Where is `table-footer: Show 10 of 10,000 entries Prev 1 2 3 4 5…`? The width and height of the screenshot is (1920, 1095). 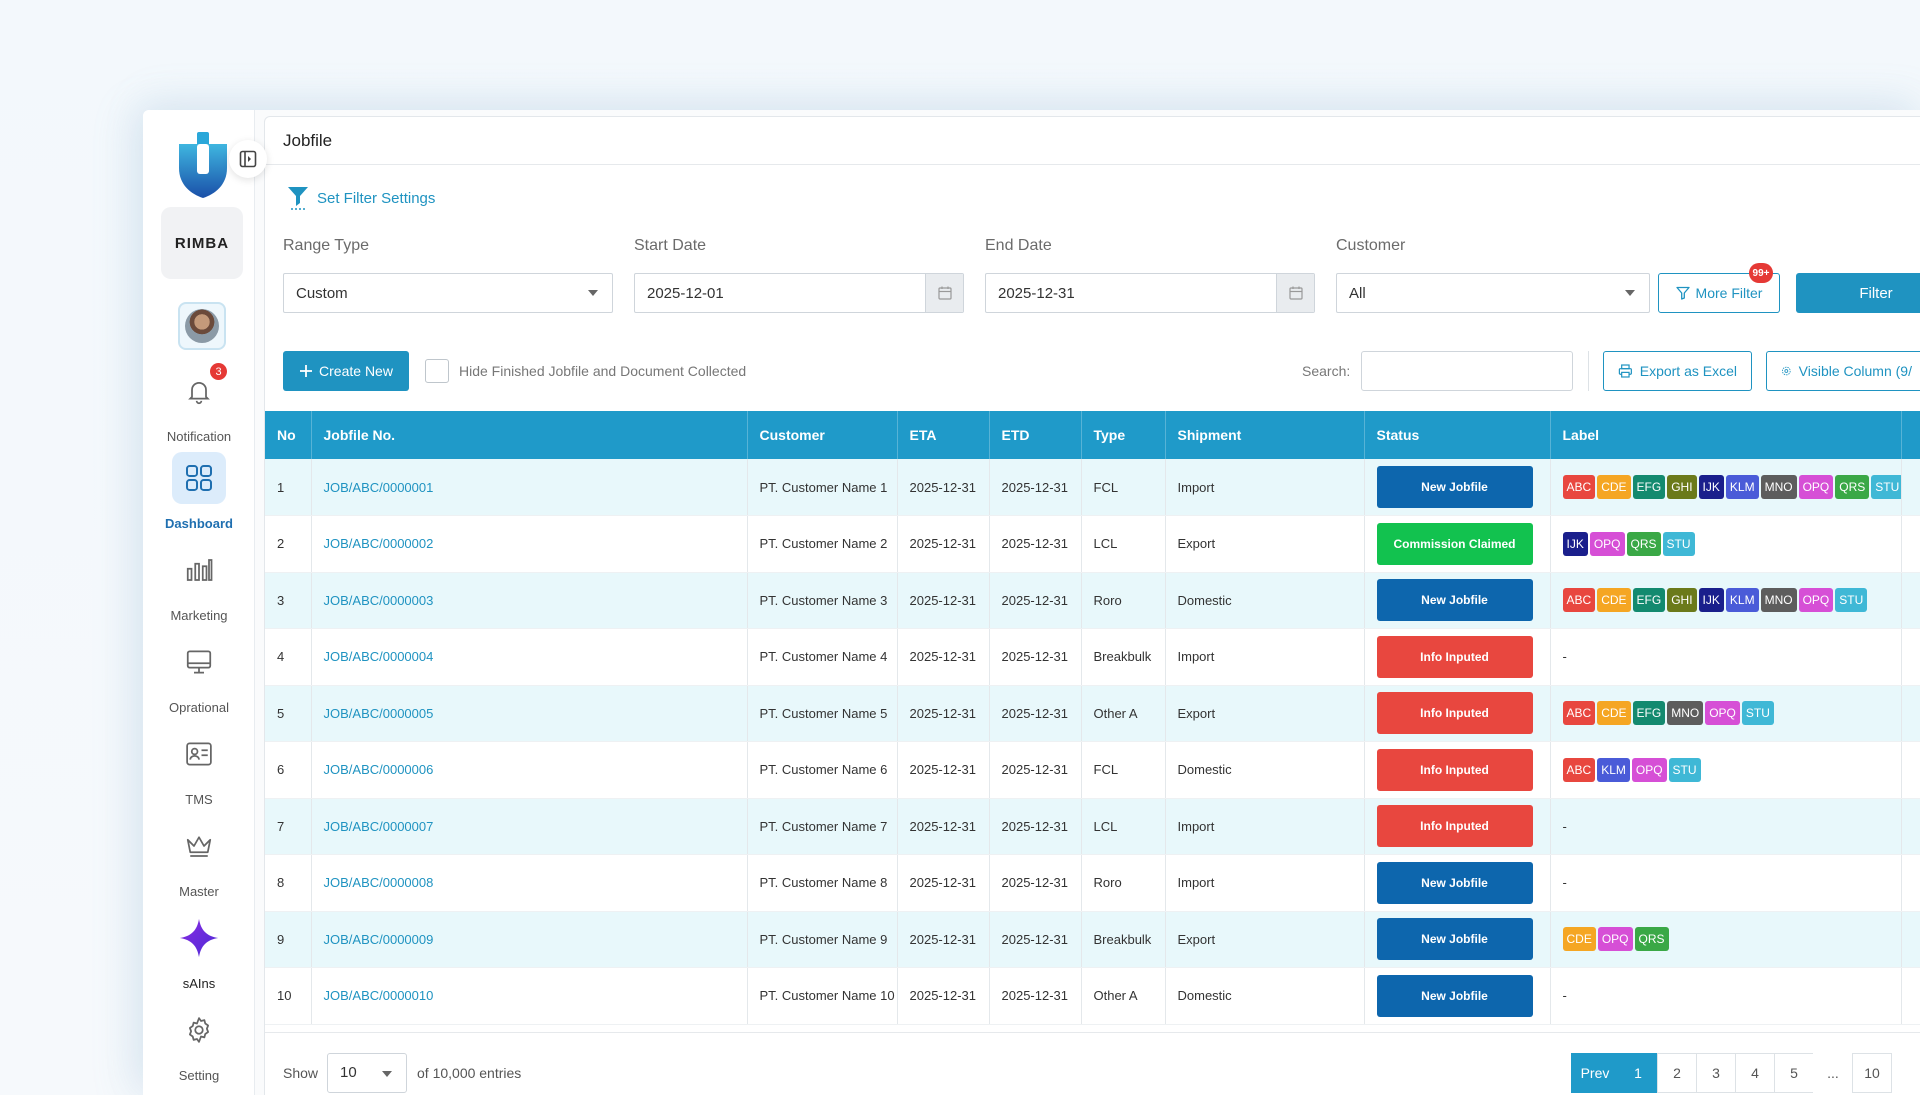 table-footer: Show 10 of 10,000 entries Prev 1 2 3 4 5… is located at coordinates (1092, 1063).